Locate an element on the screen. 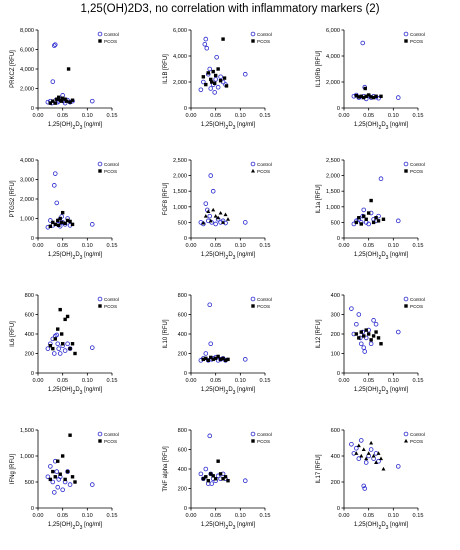  y-axis-label: IFNg [RFU] is located at coordinates (13, 469).